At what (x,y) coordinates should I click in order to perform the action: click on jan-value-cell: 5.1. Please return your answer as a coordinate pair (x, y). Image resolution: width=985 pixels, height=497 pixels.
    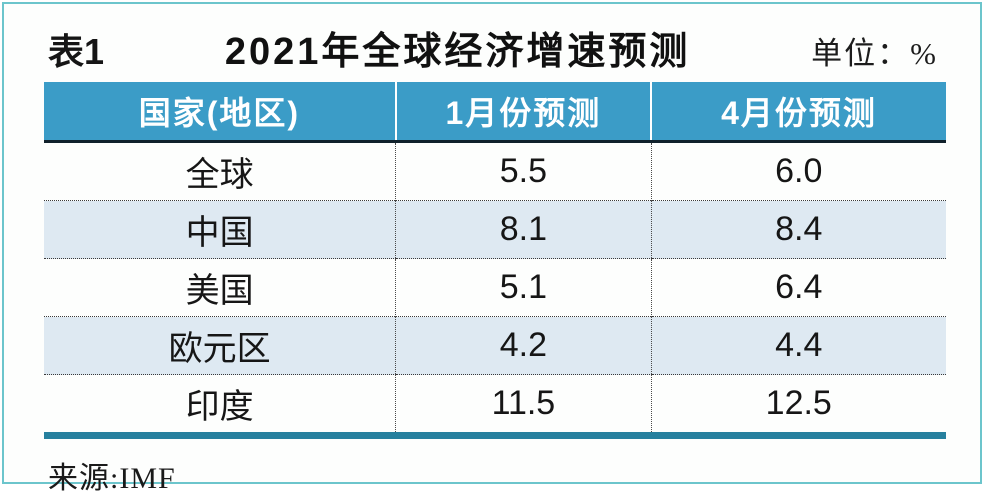
    Looking at the image, I should click on (523, 287).